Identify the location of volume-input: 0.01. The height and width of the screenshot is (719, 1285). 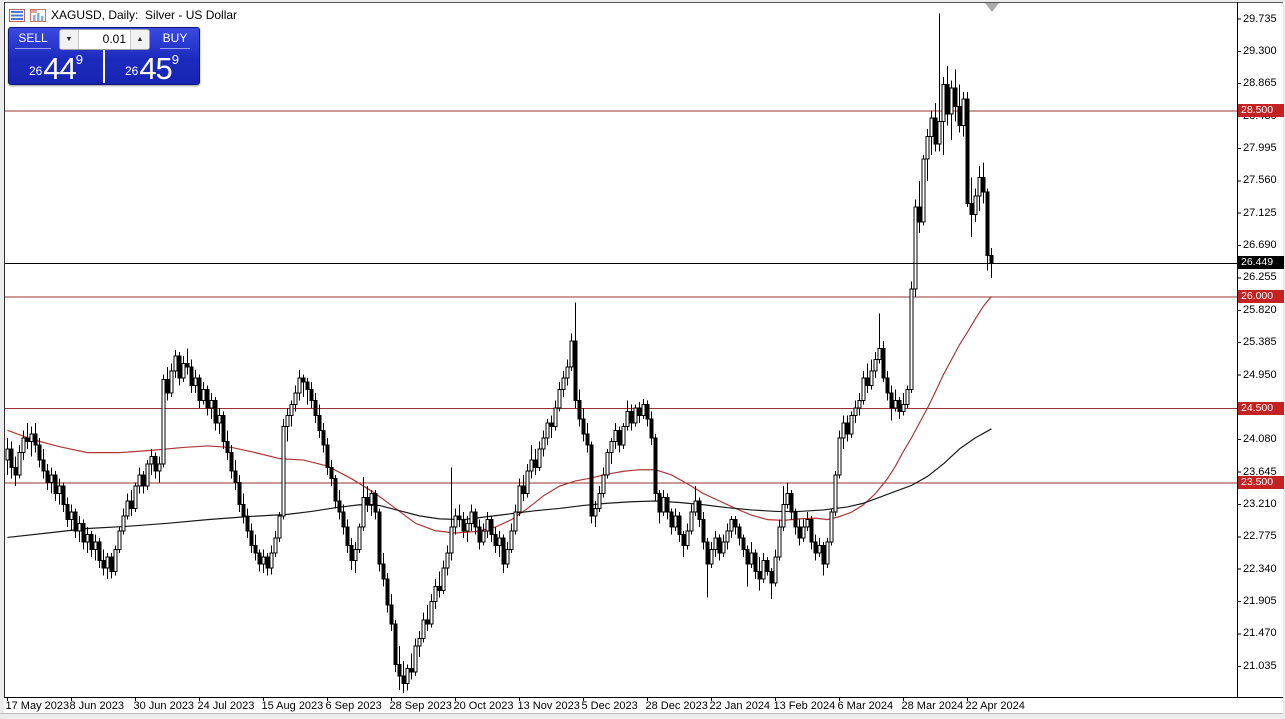
(114, 39).